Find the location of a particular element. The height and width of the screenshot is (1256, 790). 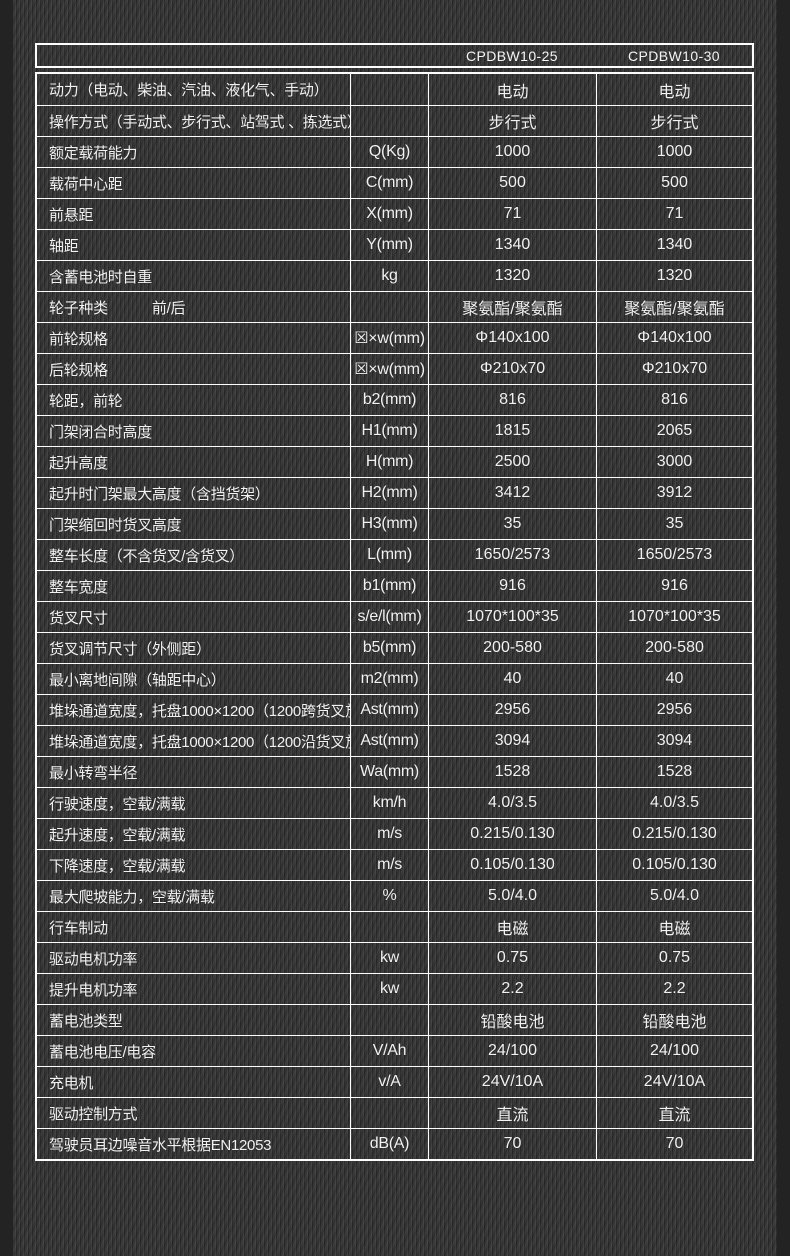

spec-label: 含蓄电池时自重 is located at coordinates (100, 277).